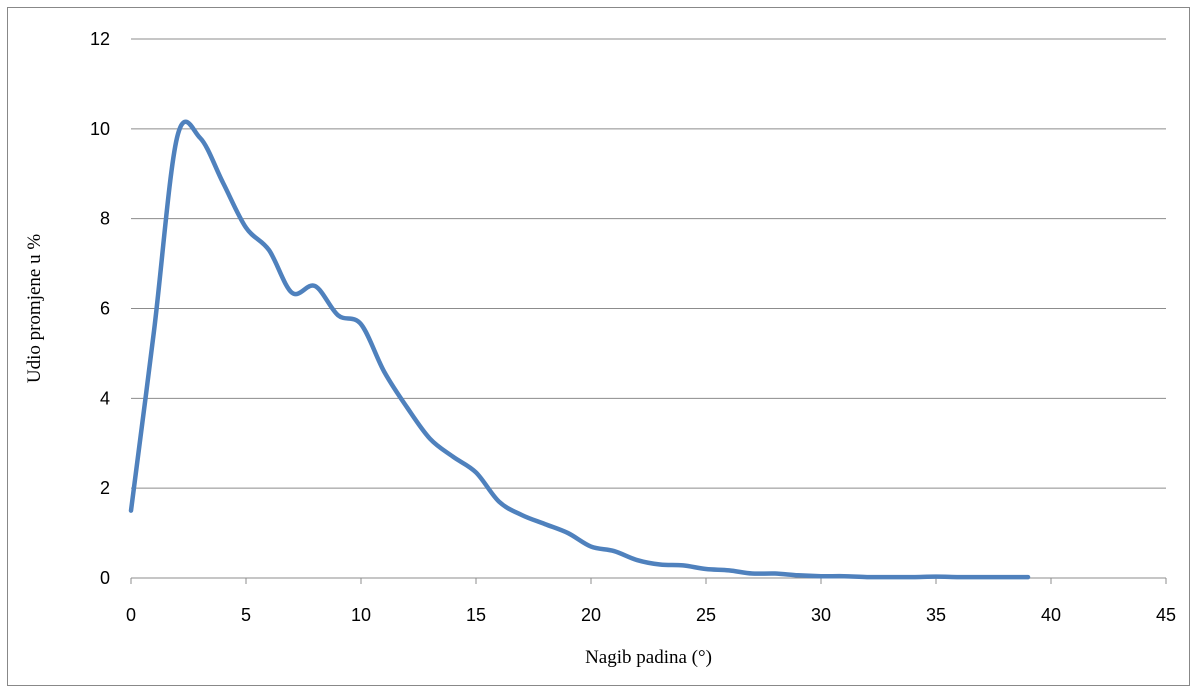 The width and height of the screenshot is (1199, 695). Describe the element at coordinates (105, 309) in the screenshot. I see `y-tick-label: 6` at that location.